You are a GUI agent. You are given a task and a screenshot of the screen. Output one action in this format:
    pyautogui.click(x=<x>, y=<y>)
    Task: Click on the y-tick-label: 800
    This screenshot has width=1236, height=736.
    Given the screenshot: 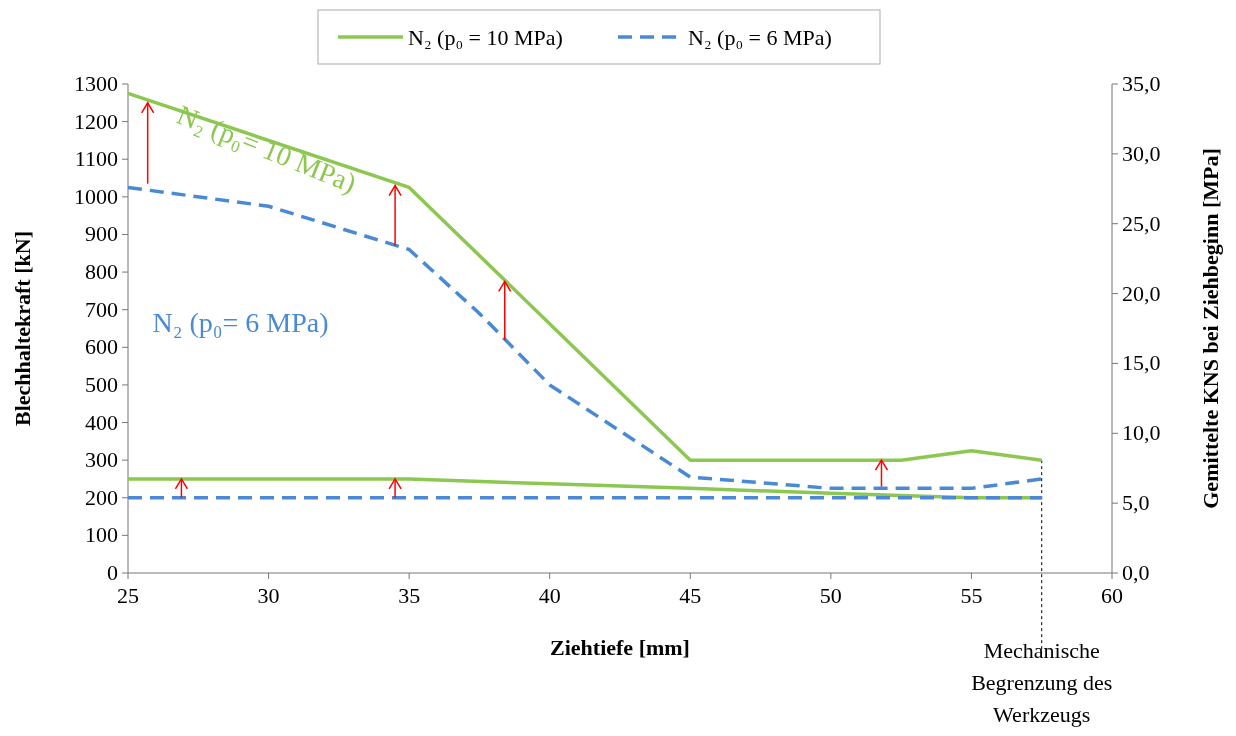 What is the action you would take?
    pyautogui.click(x=101, y=272)
    